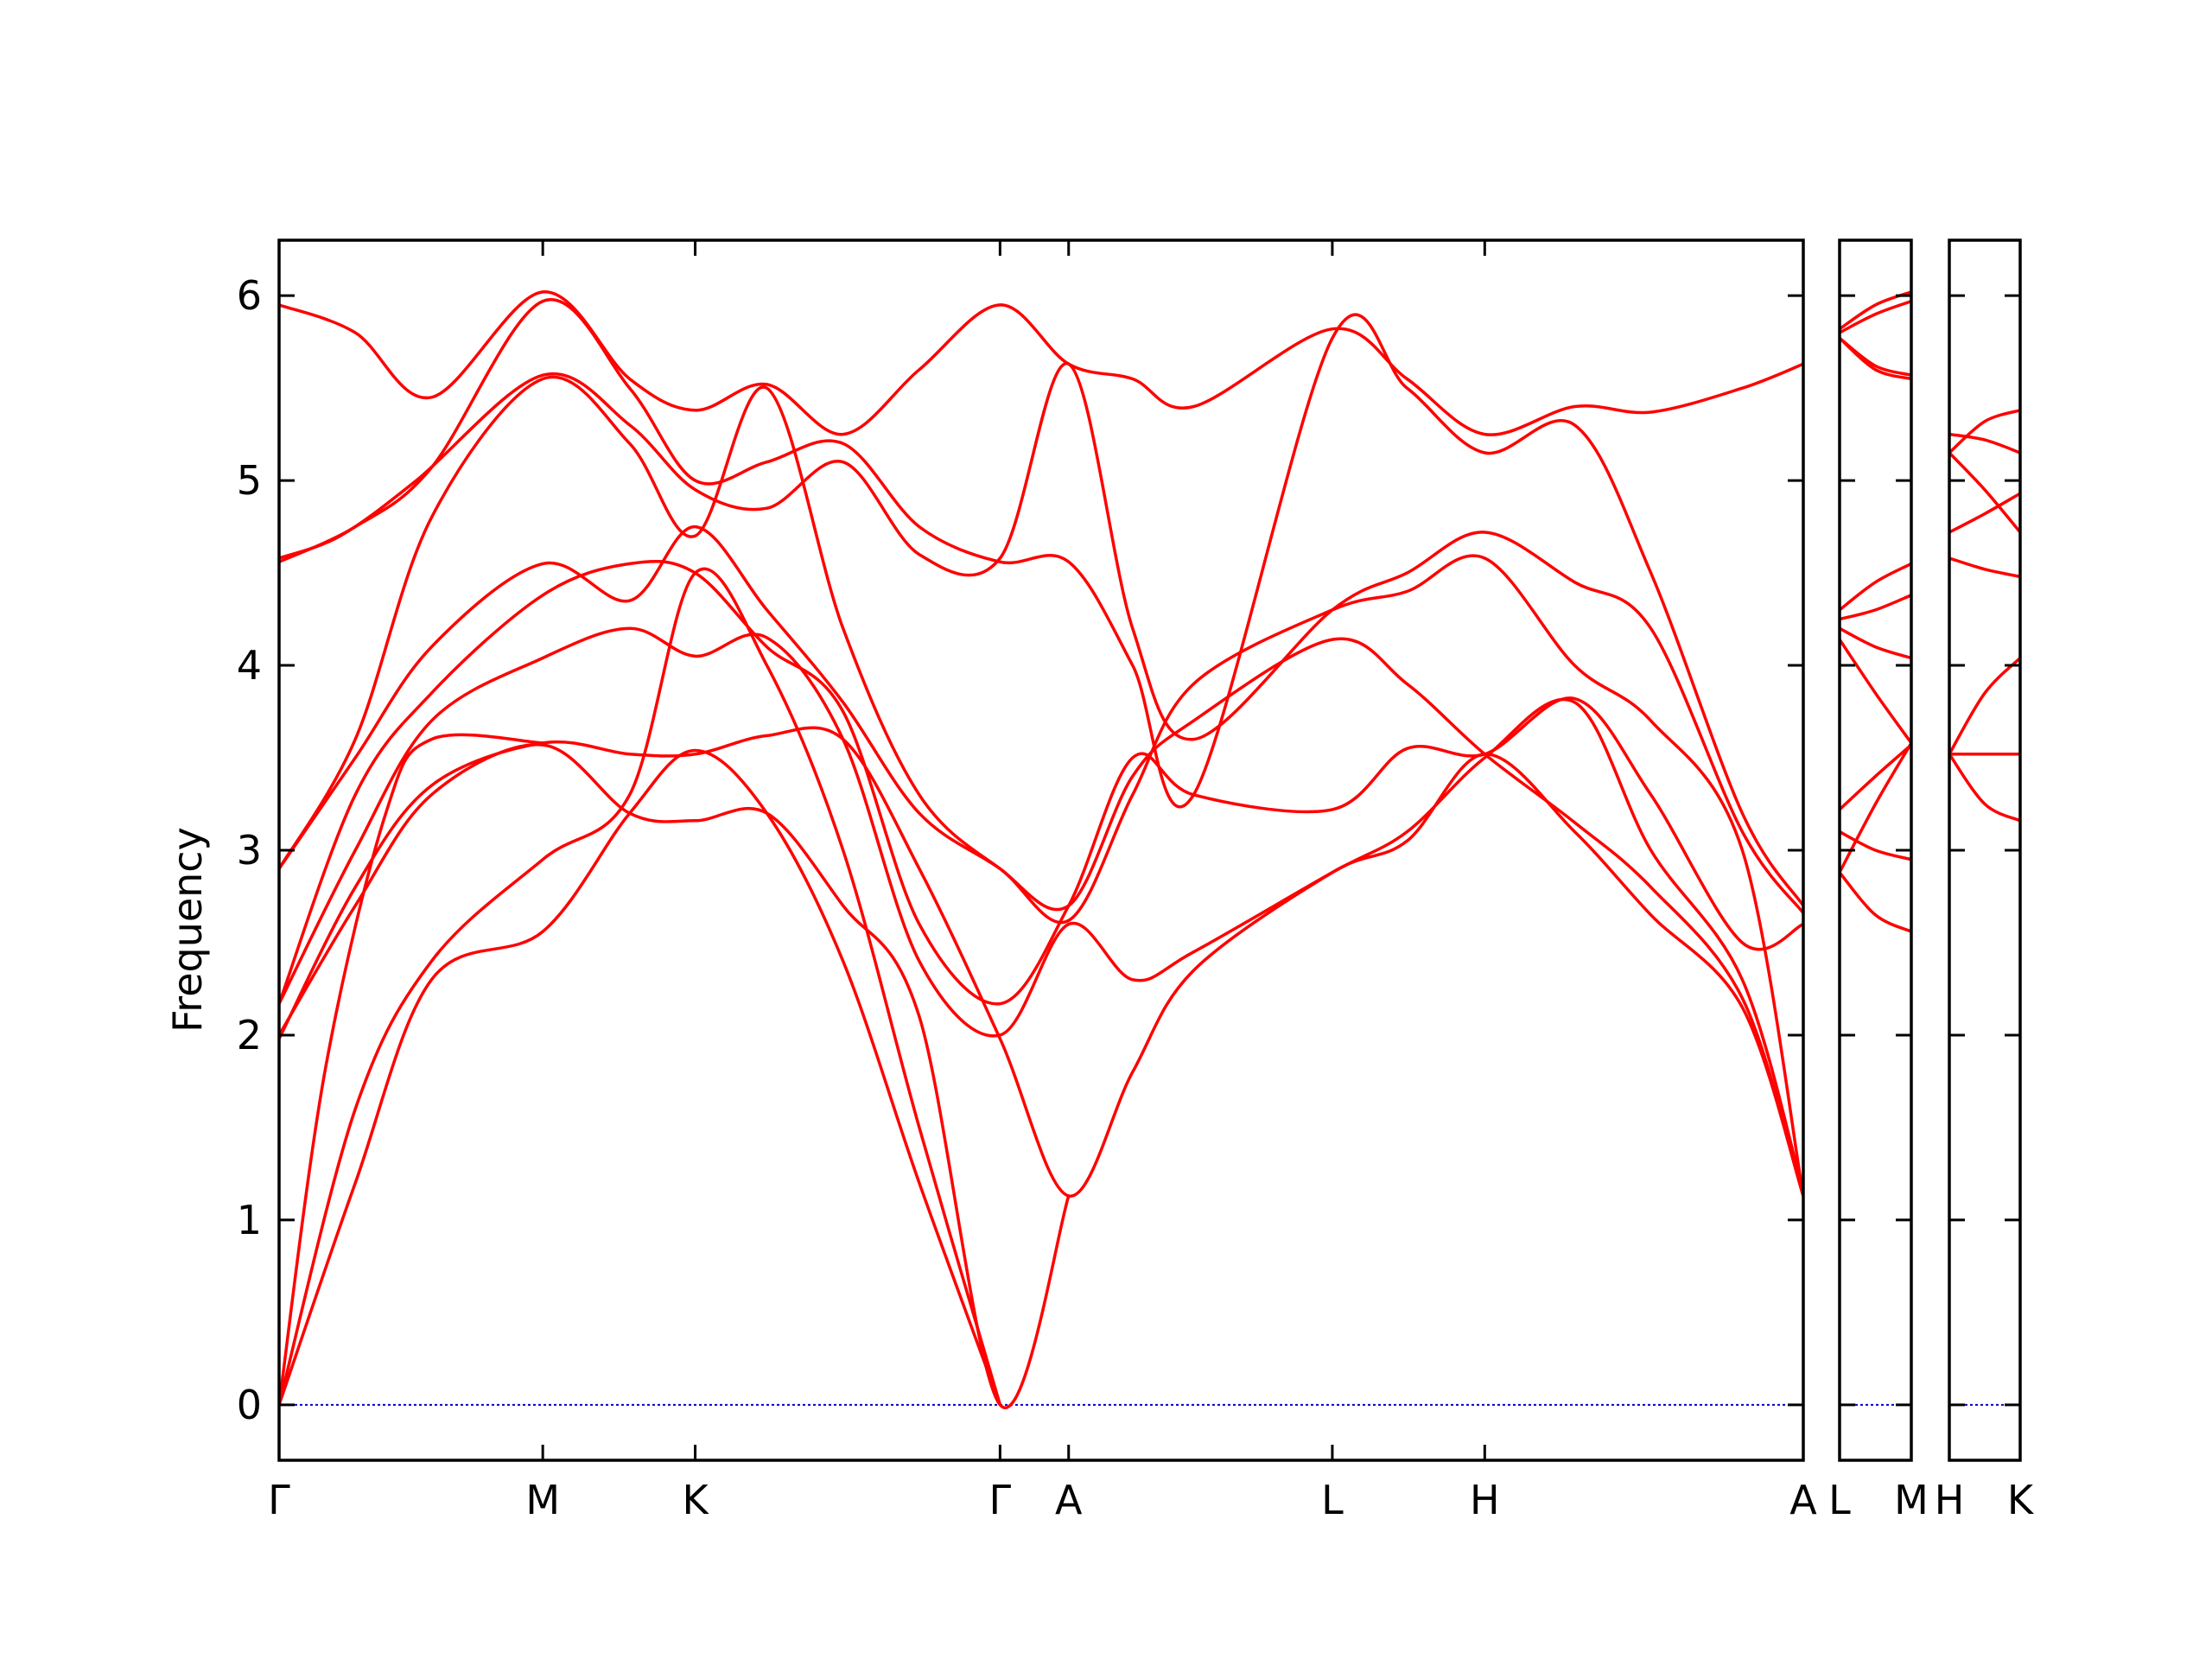 Image resolution: width=2212 pixels, height=1659 pixels. I want to click on y-tick-labels: 0 1 2 3 4 5 6, so click(249, 850).